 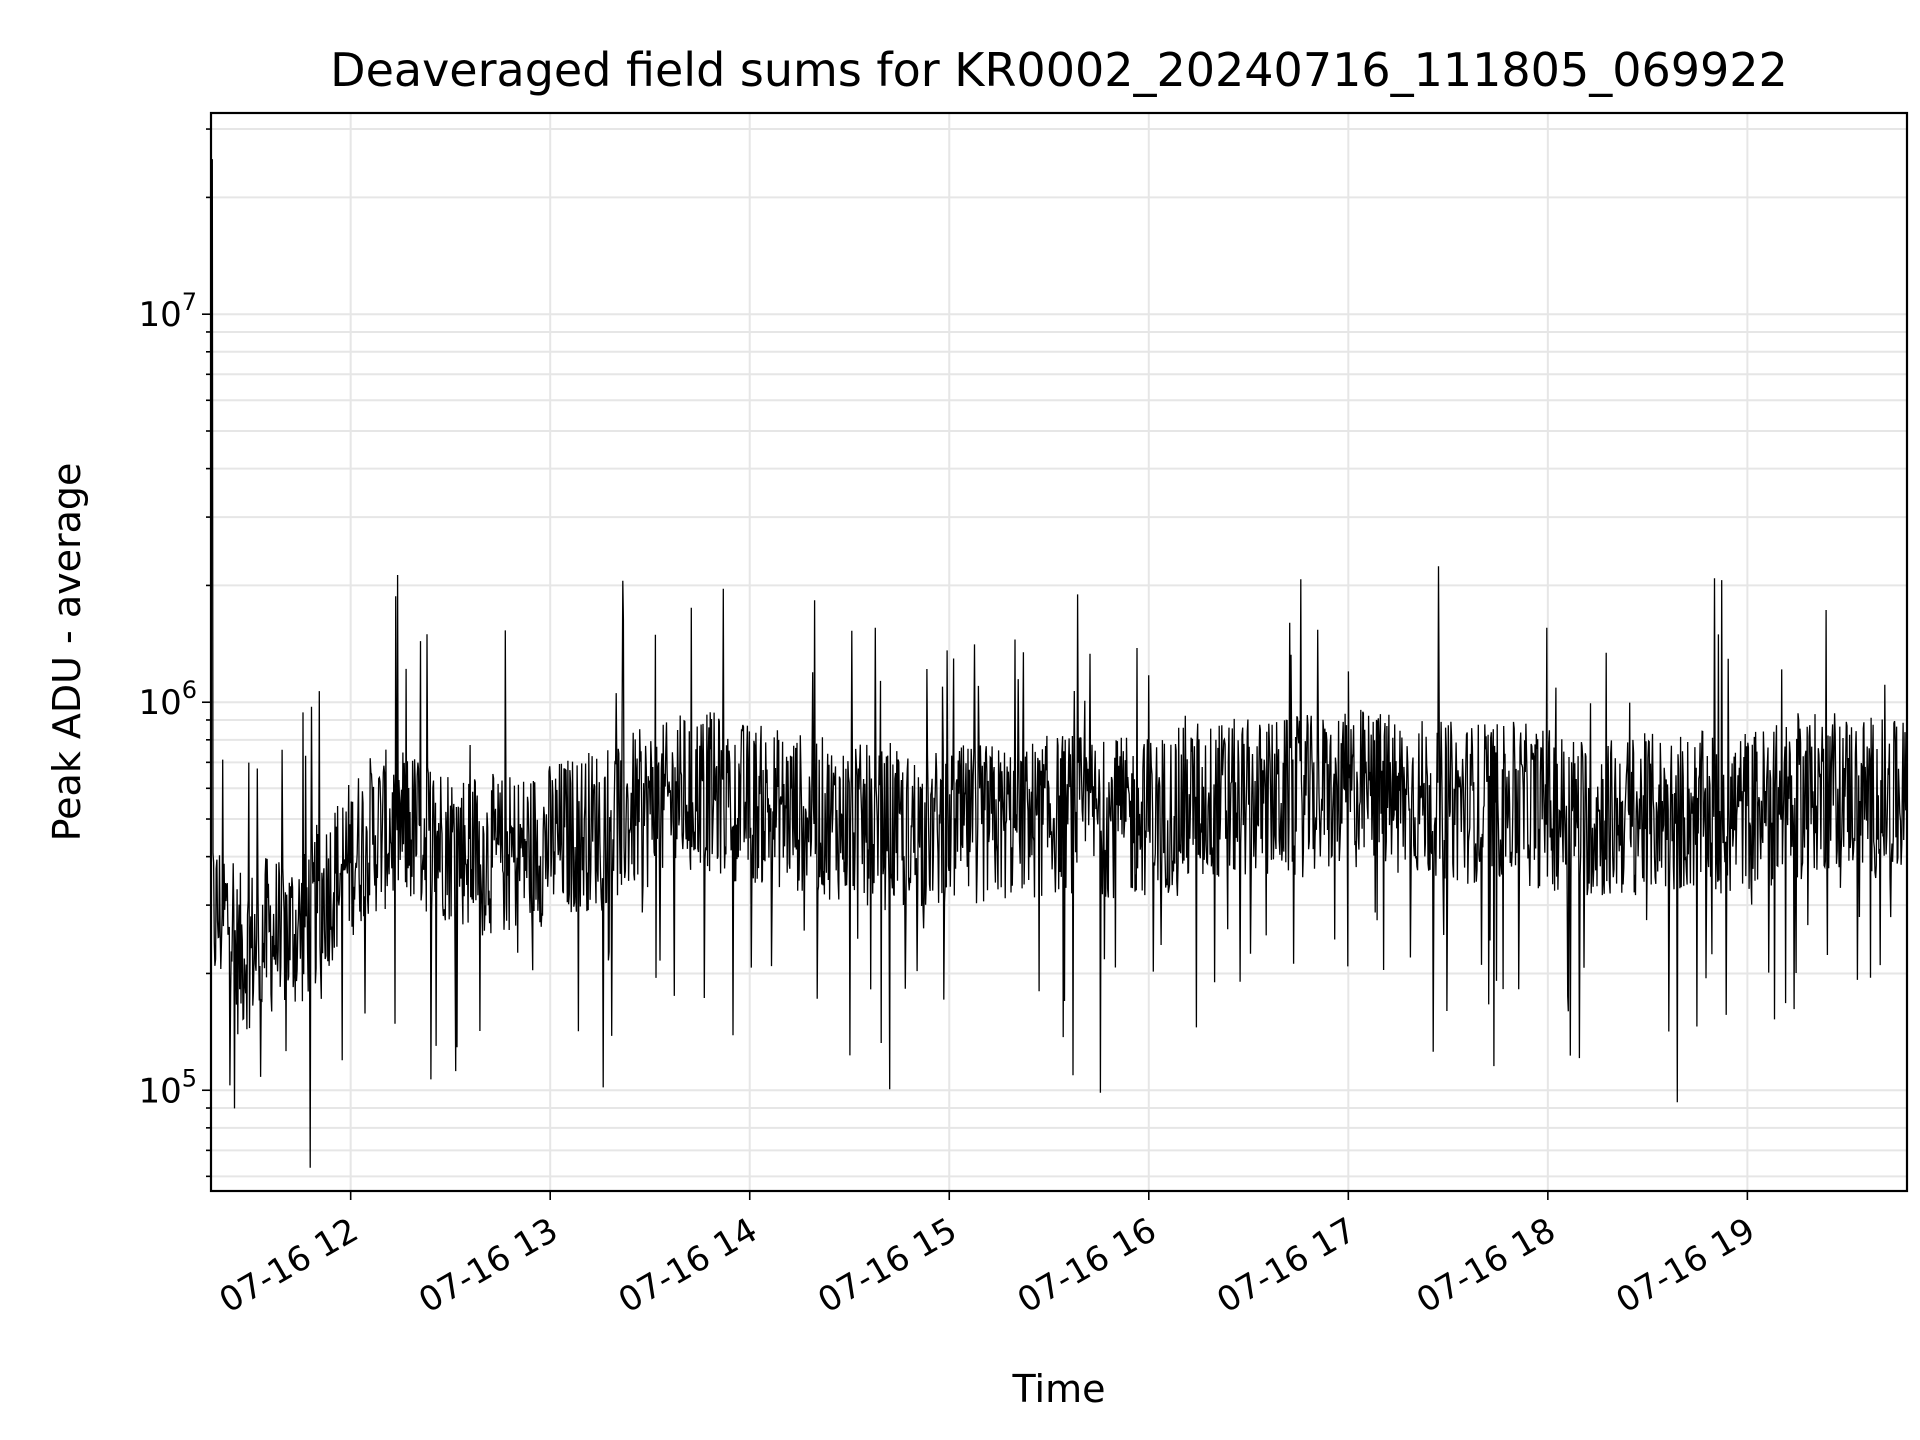 I want to click on y-axis-label: Peak ADU - average, so click(x=67, y=652).